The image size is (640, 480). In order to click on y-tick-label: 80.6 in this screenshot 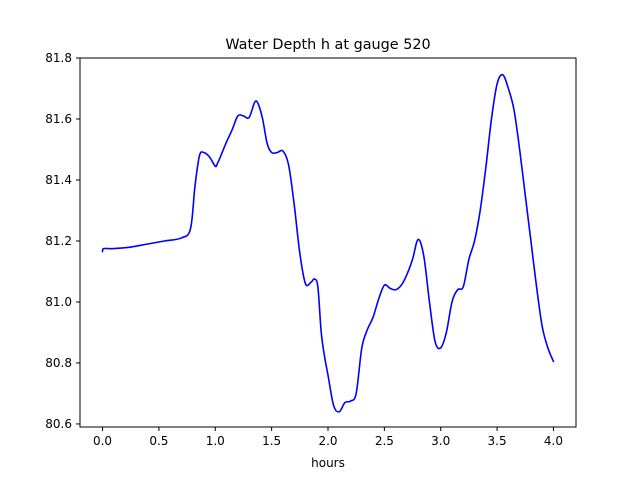, I will do `click(58, 424)`.